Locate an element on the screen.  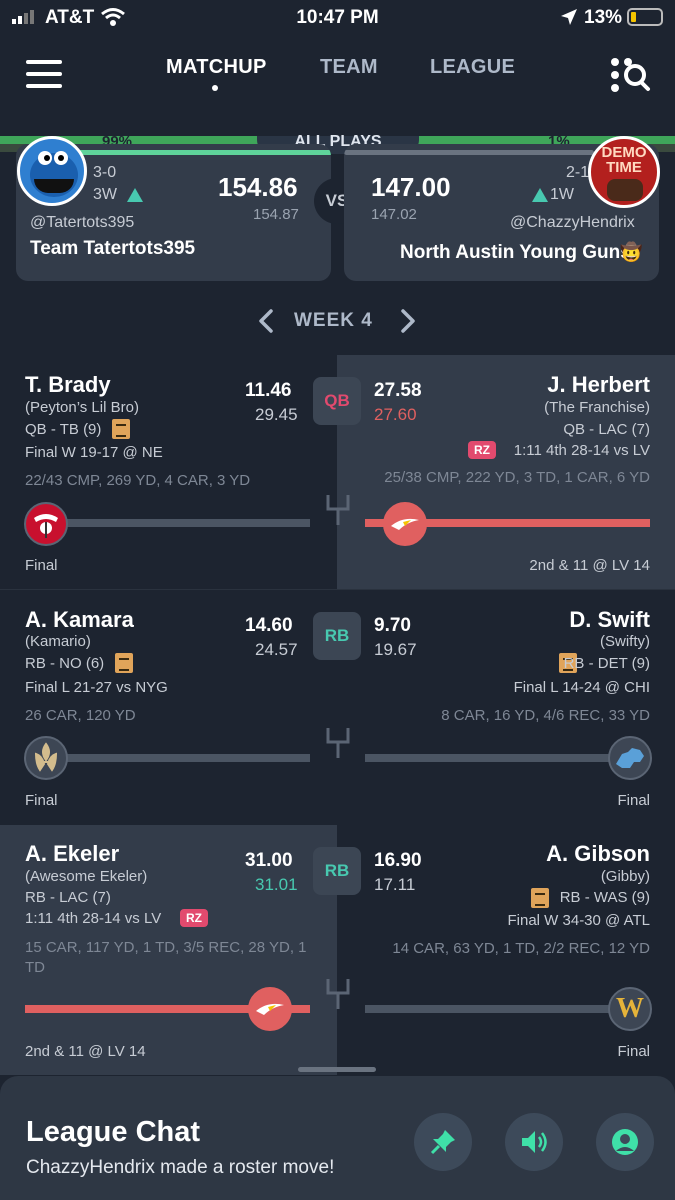
audio-button is located at coordinates (534, 1142).